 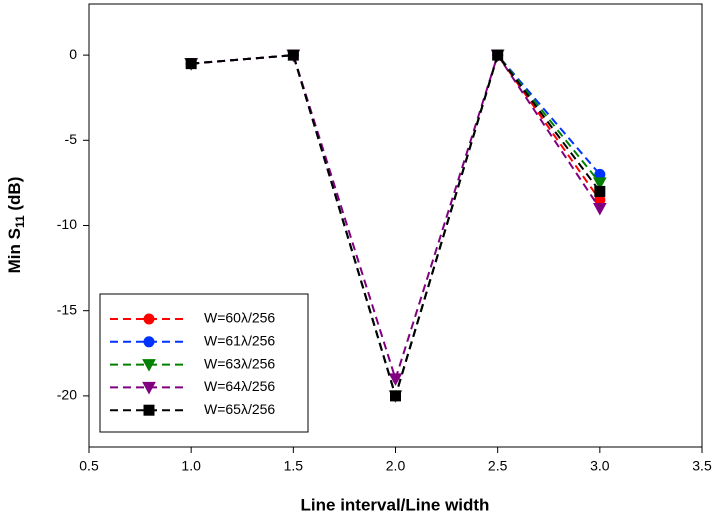 What do you see at coordinates (600, 466) in the screenshot?
I see `x-tick-label: 3.0` at bounding box center [600, 466].